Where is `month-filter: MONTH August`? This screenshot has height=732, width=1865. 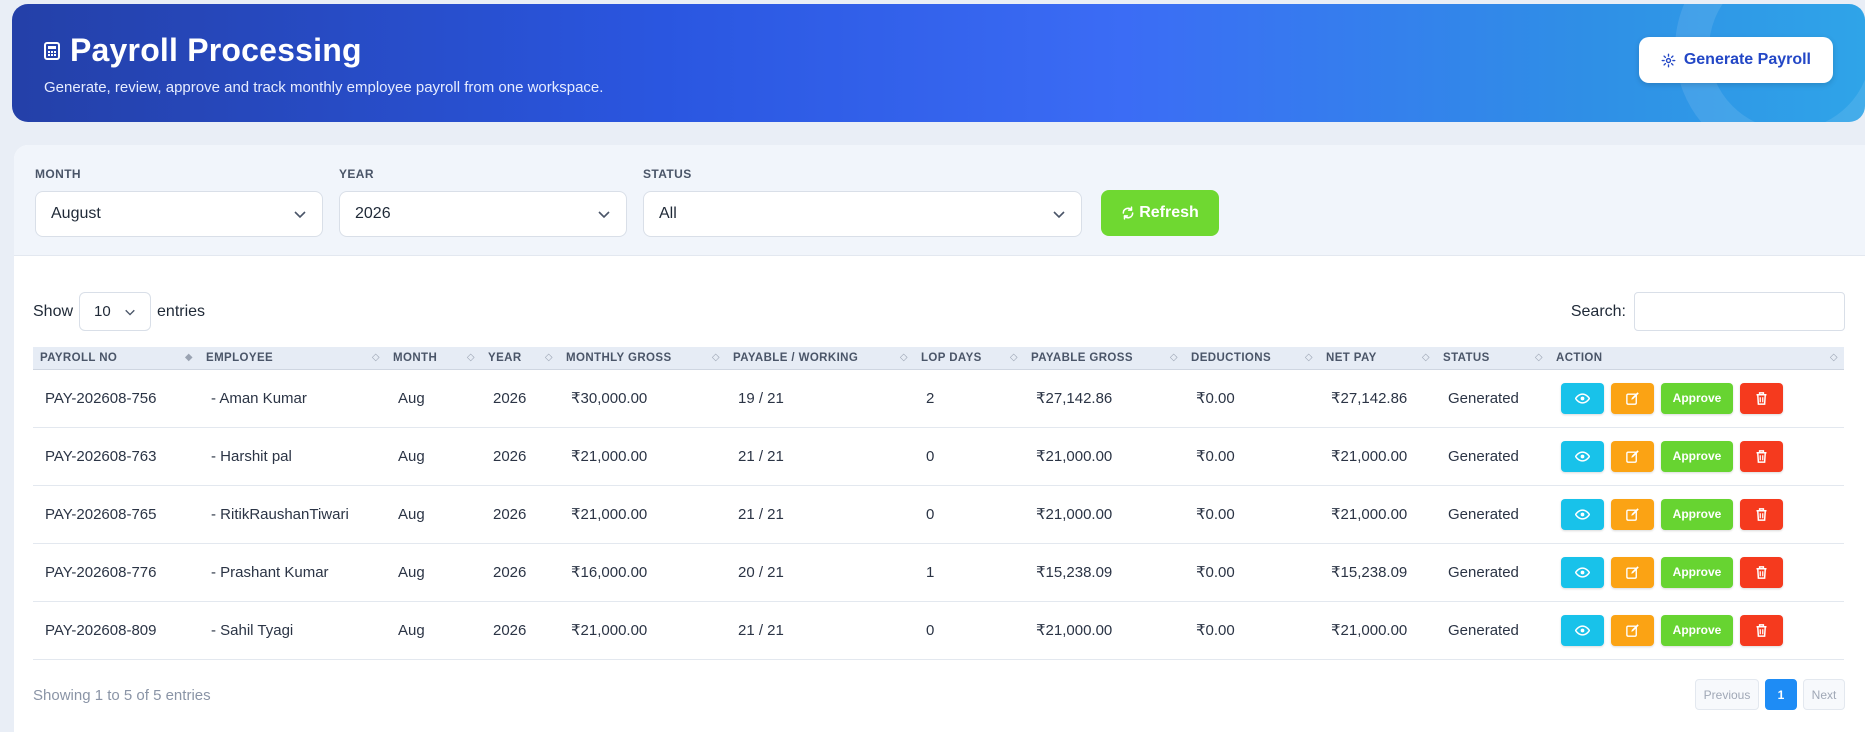
month-filter: MONTH August is located at coordinates (179, 202).